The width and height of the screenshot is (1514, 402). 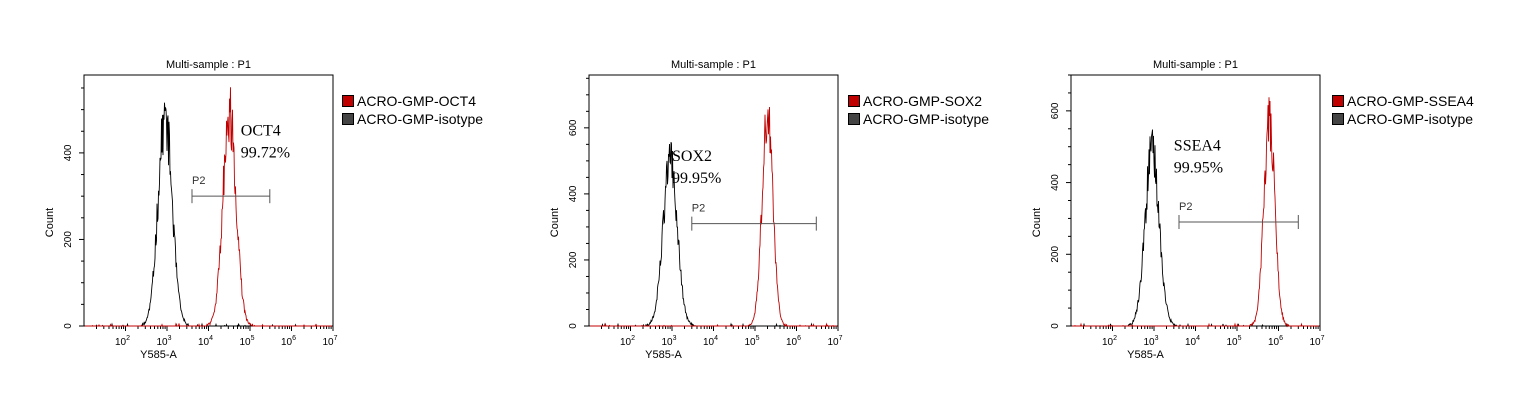 I want to click on legend-label: ACRO-GMP-SSEA4, so click(x=1410, y=101).